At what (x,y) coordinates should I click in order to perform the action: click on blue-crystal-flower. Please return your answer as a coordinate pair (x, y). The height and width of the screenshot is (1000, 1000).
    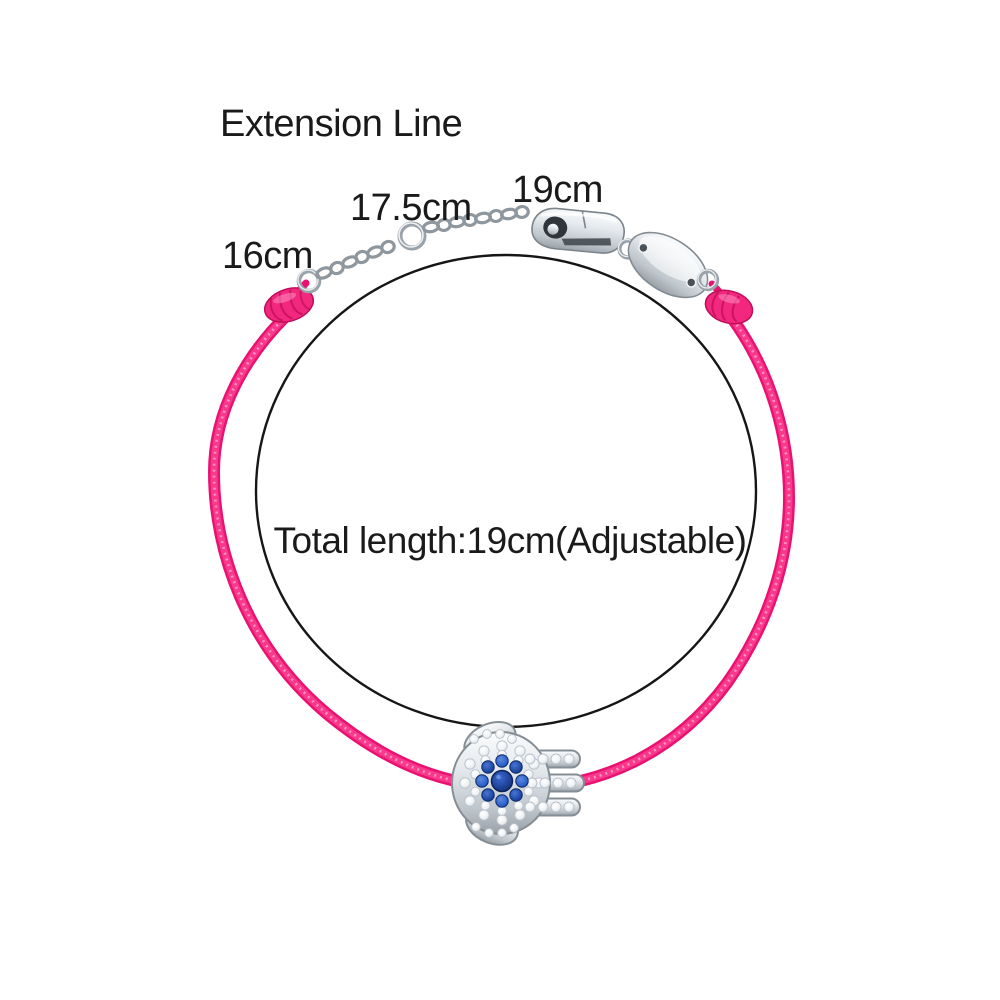
    Looking at the image, I should click on (502, 781).